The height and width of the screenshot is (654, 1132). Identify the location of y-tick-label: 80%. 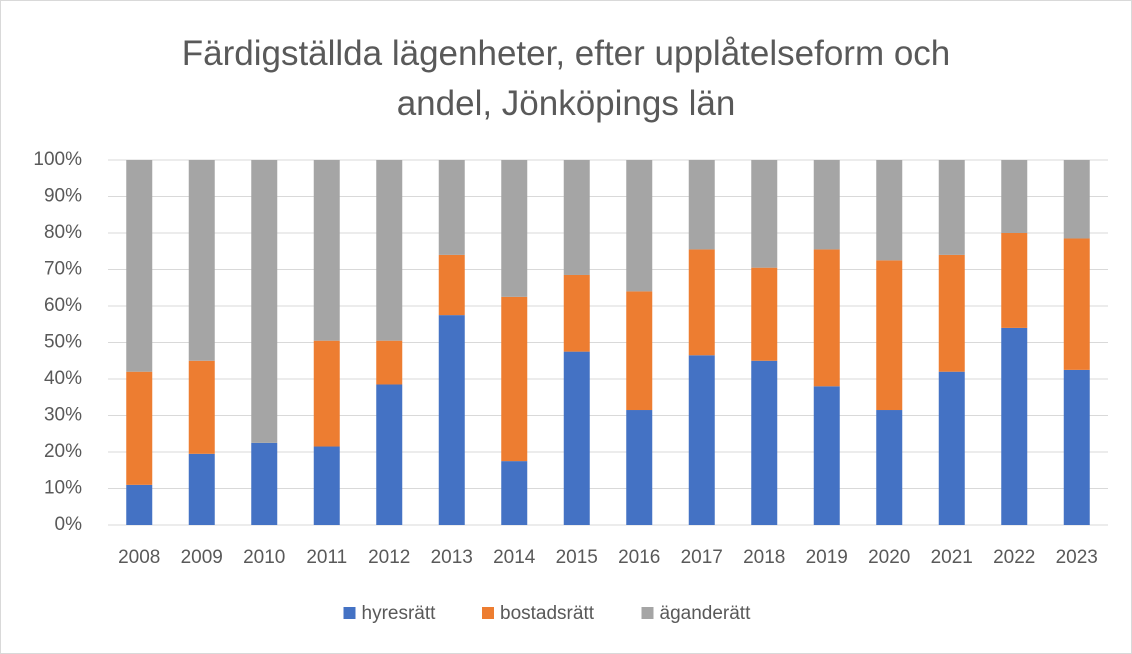
(63, 232).